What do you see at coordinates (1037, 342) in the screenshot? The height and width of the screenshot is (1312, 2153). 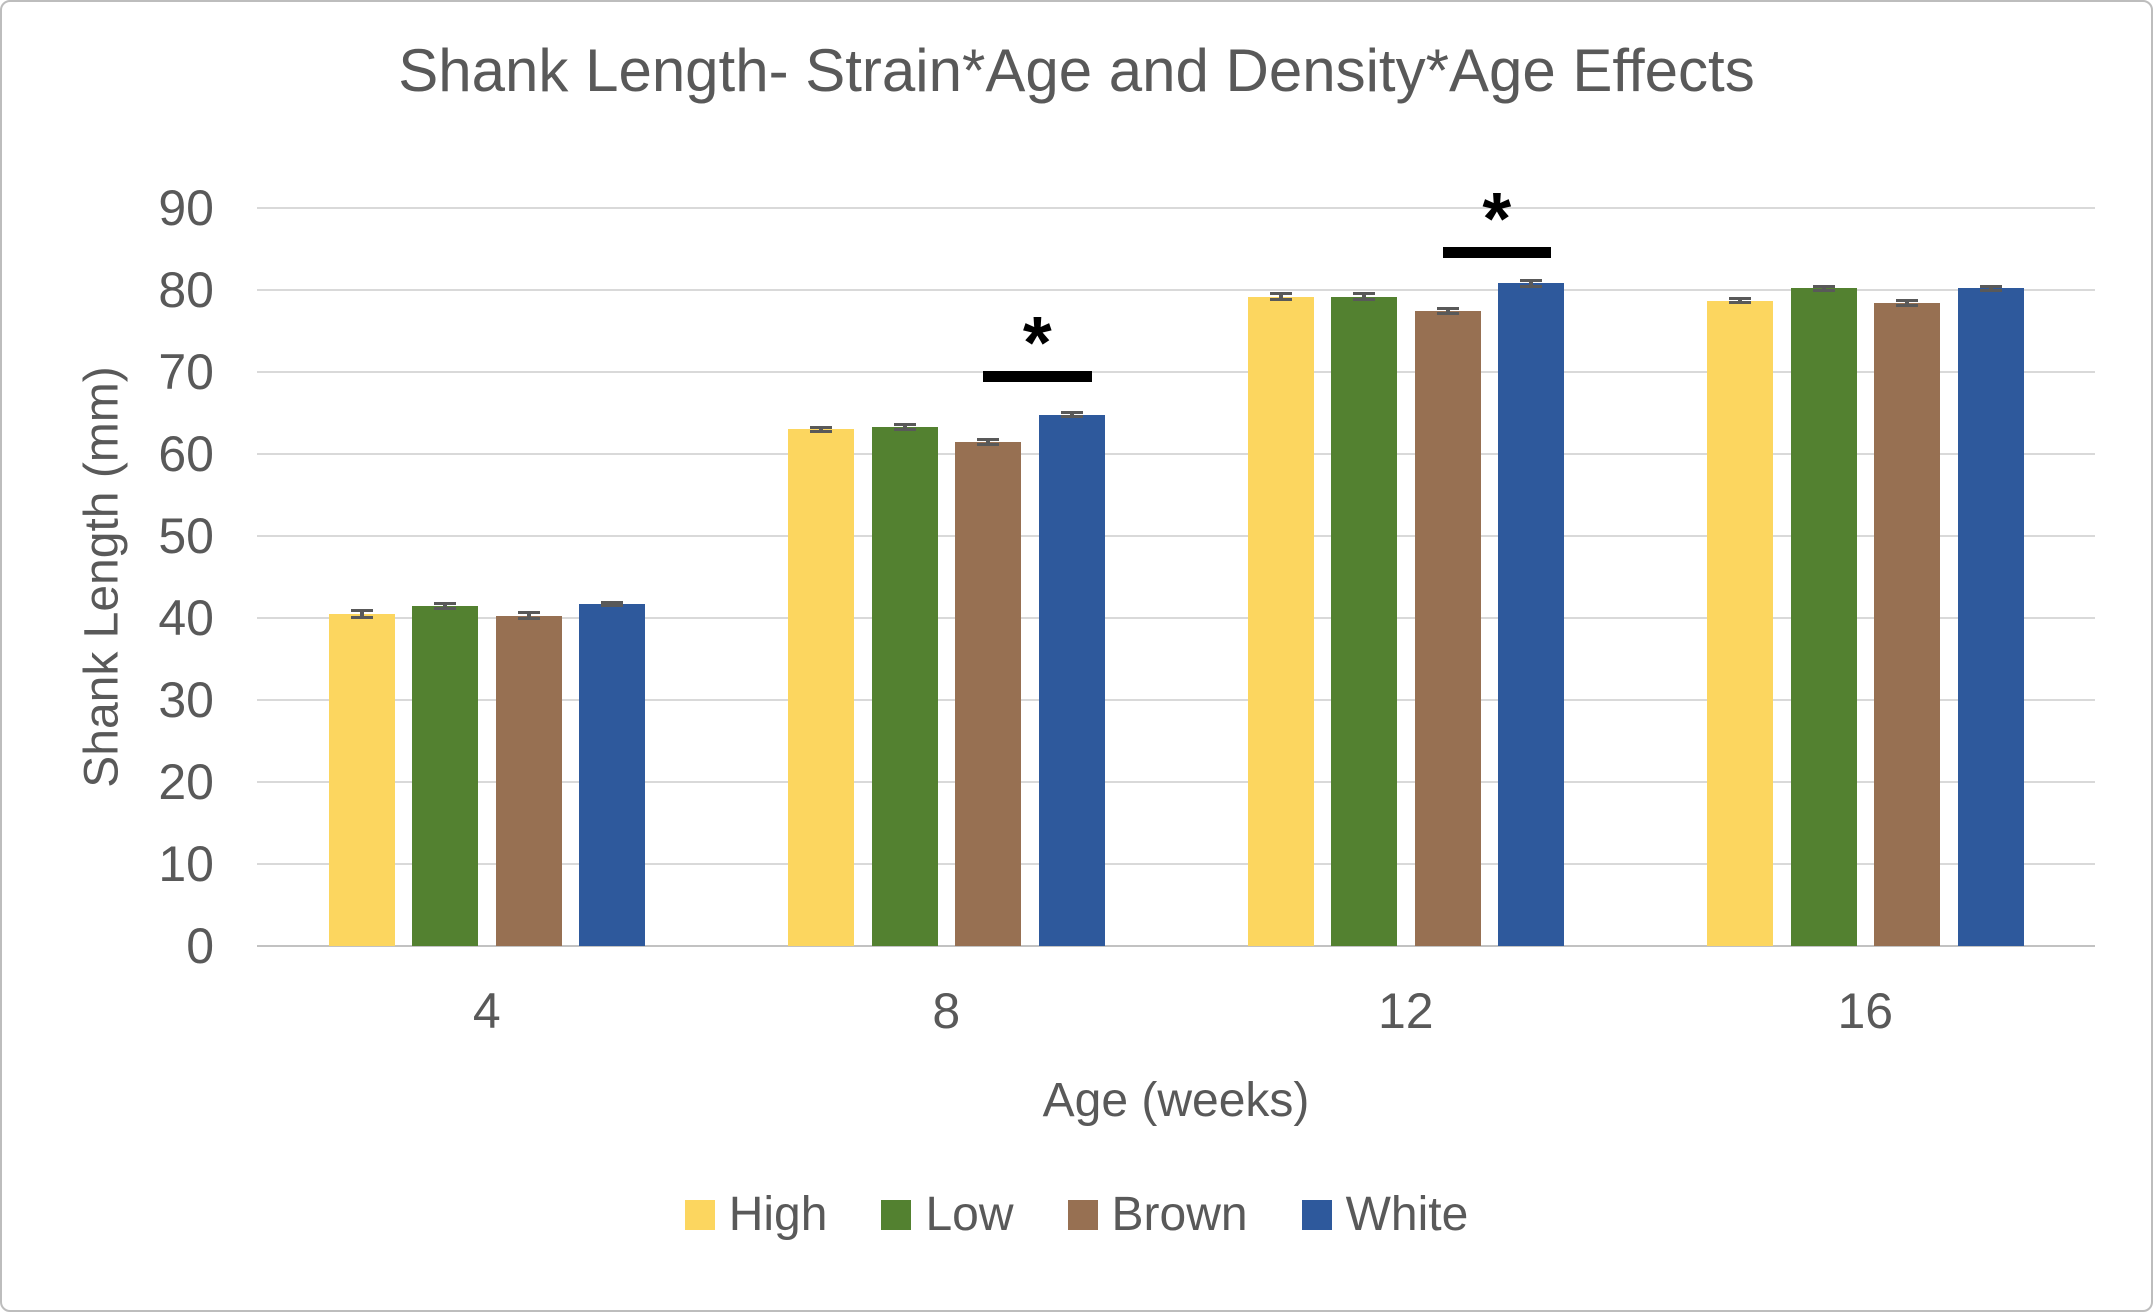 I see `significance-asterisk-8: *` at bounding box center [1037, 342].